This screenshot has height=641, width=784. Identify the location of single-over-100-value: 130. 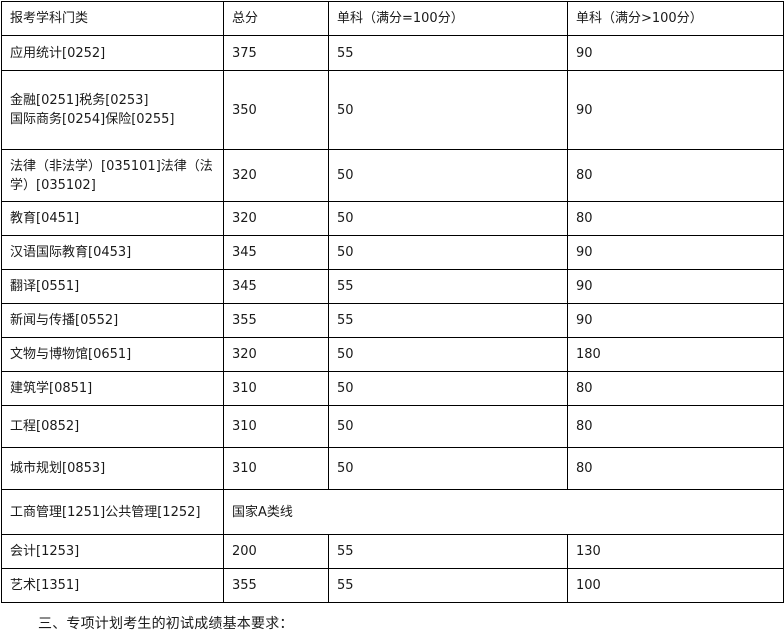
(588, 551).